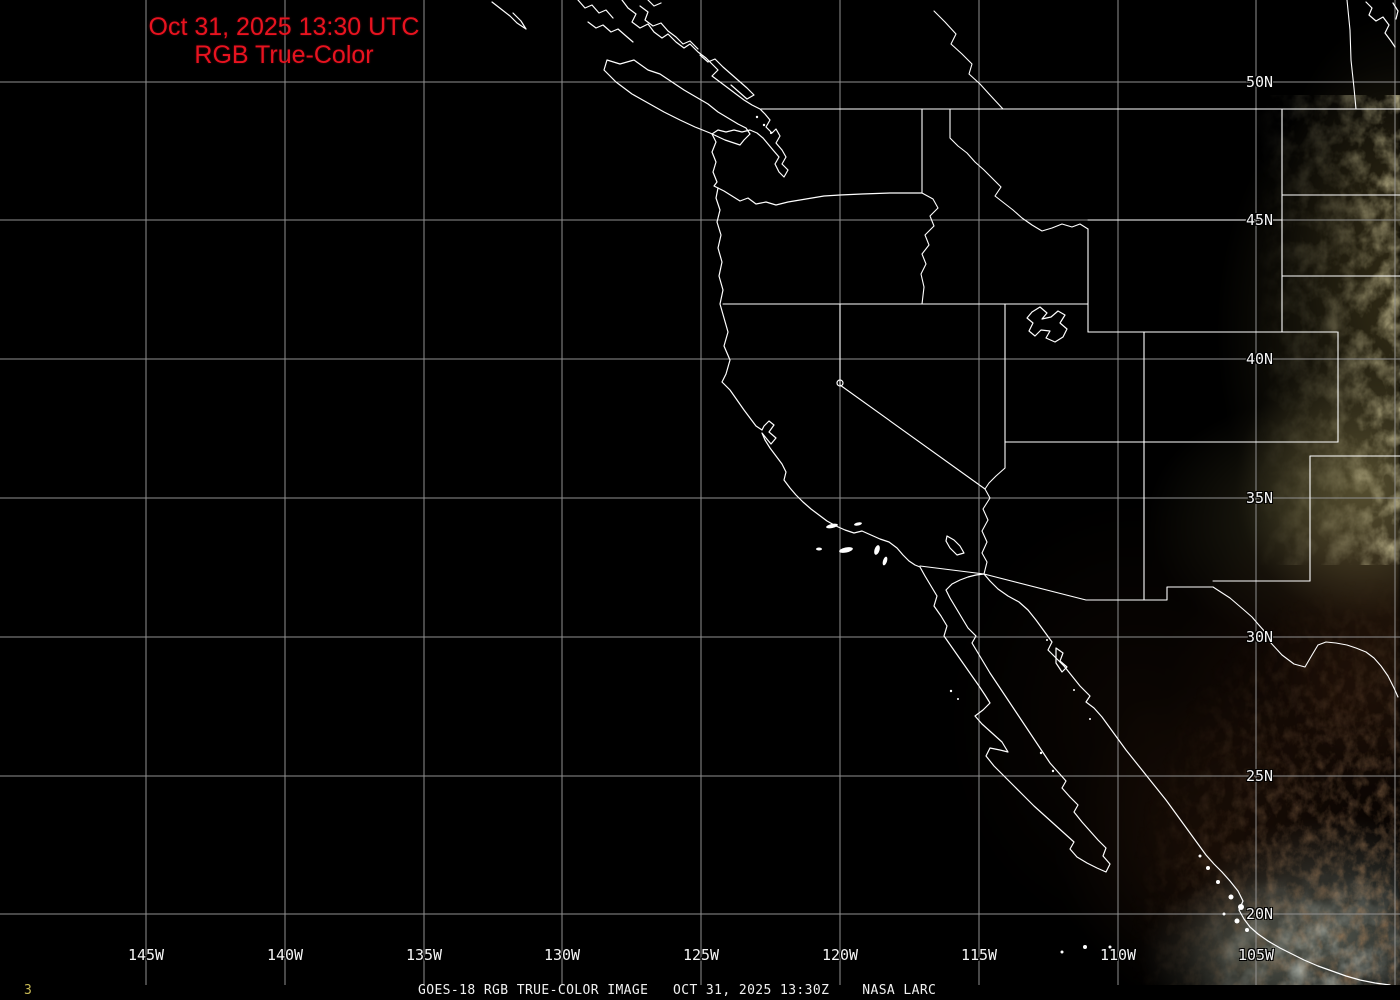  What do you see at coordinates (968, 60) in the screenshot?
I see `border-bc-alberta` at bounding box center [968, 60].